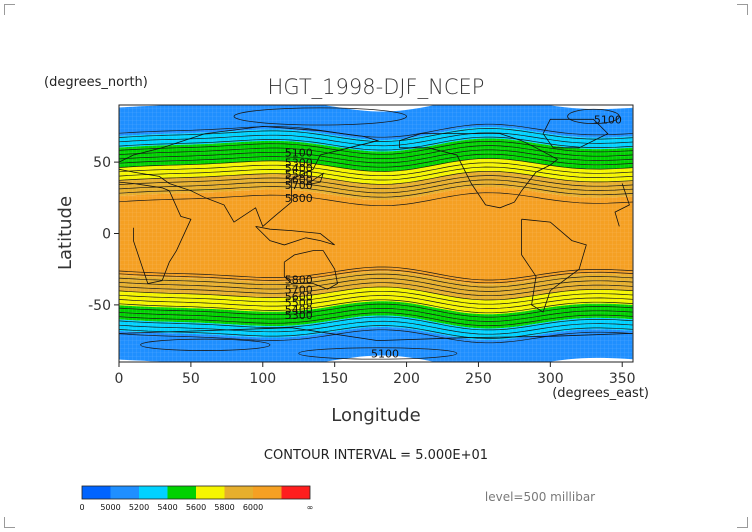 The image size is (752, 532). What do you see at coordinates (96, 82) in the screenshot?
I see `y-units-label: (degrees_north)` at bounding box center [96, 82].